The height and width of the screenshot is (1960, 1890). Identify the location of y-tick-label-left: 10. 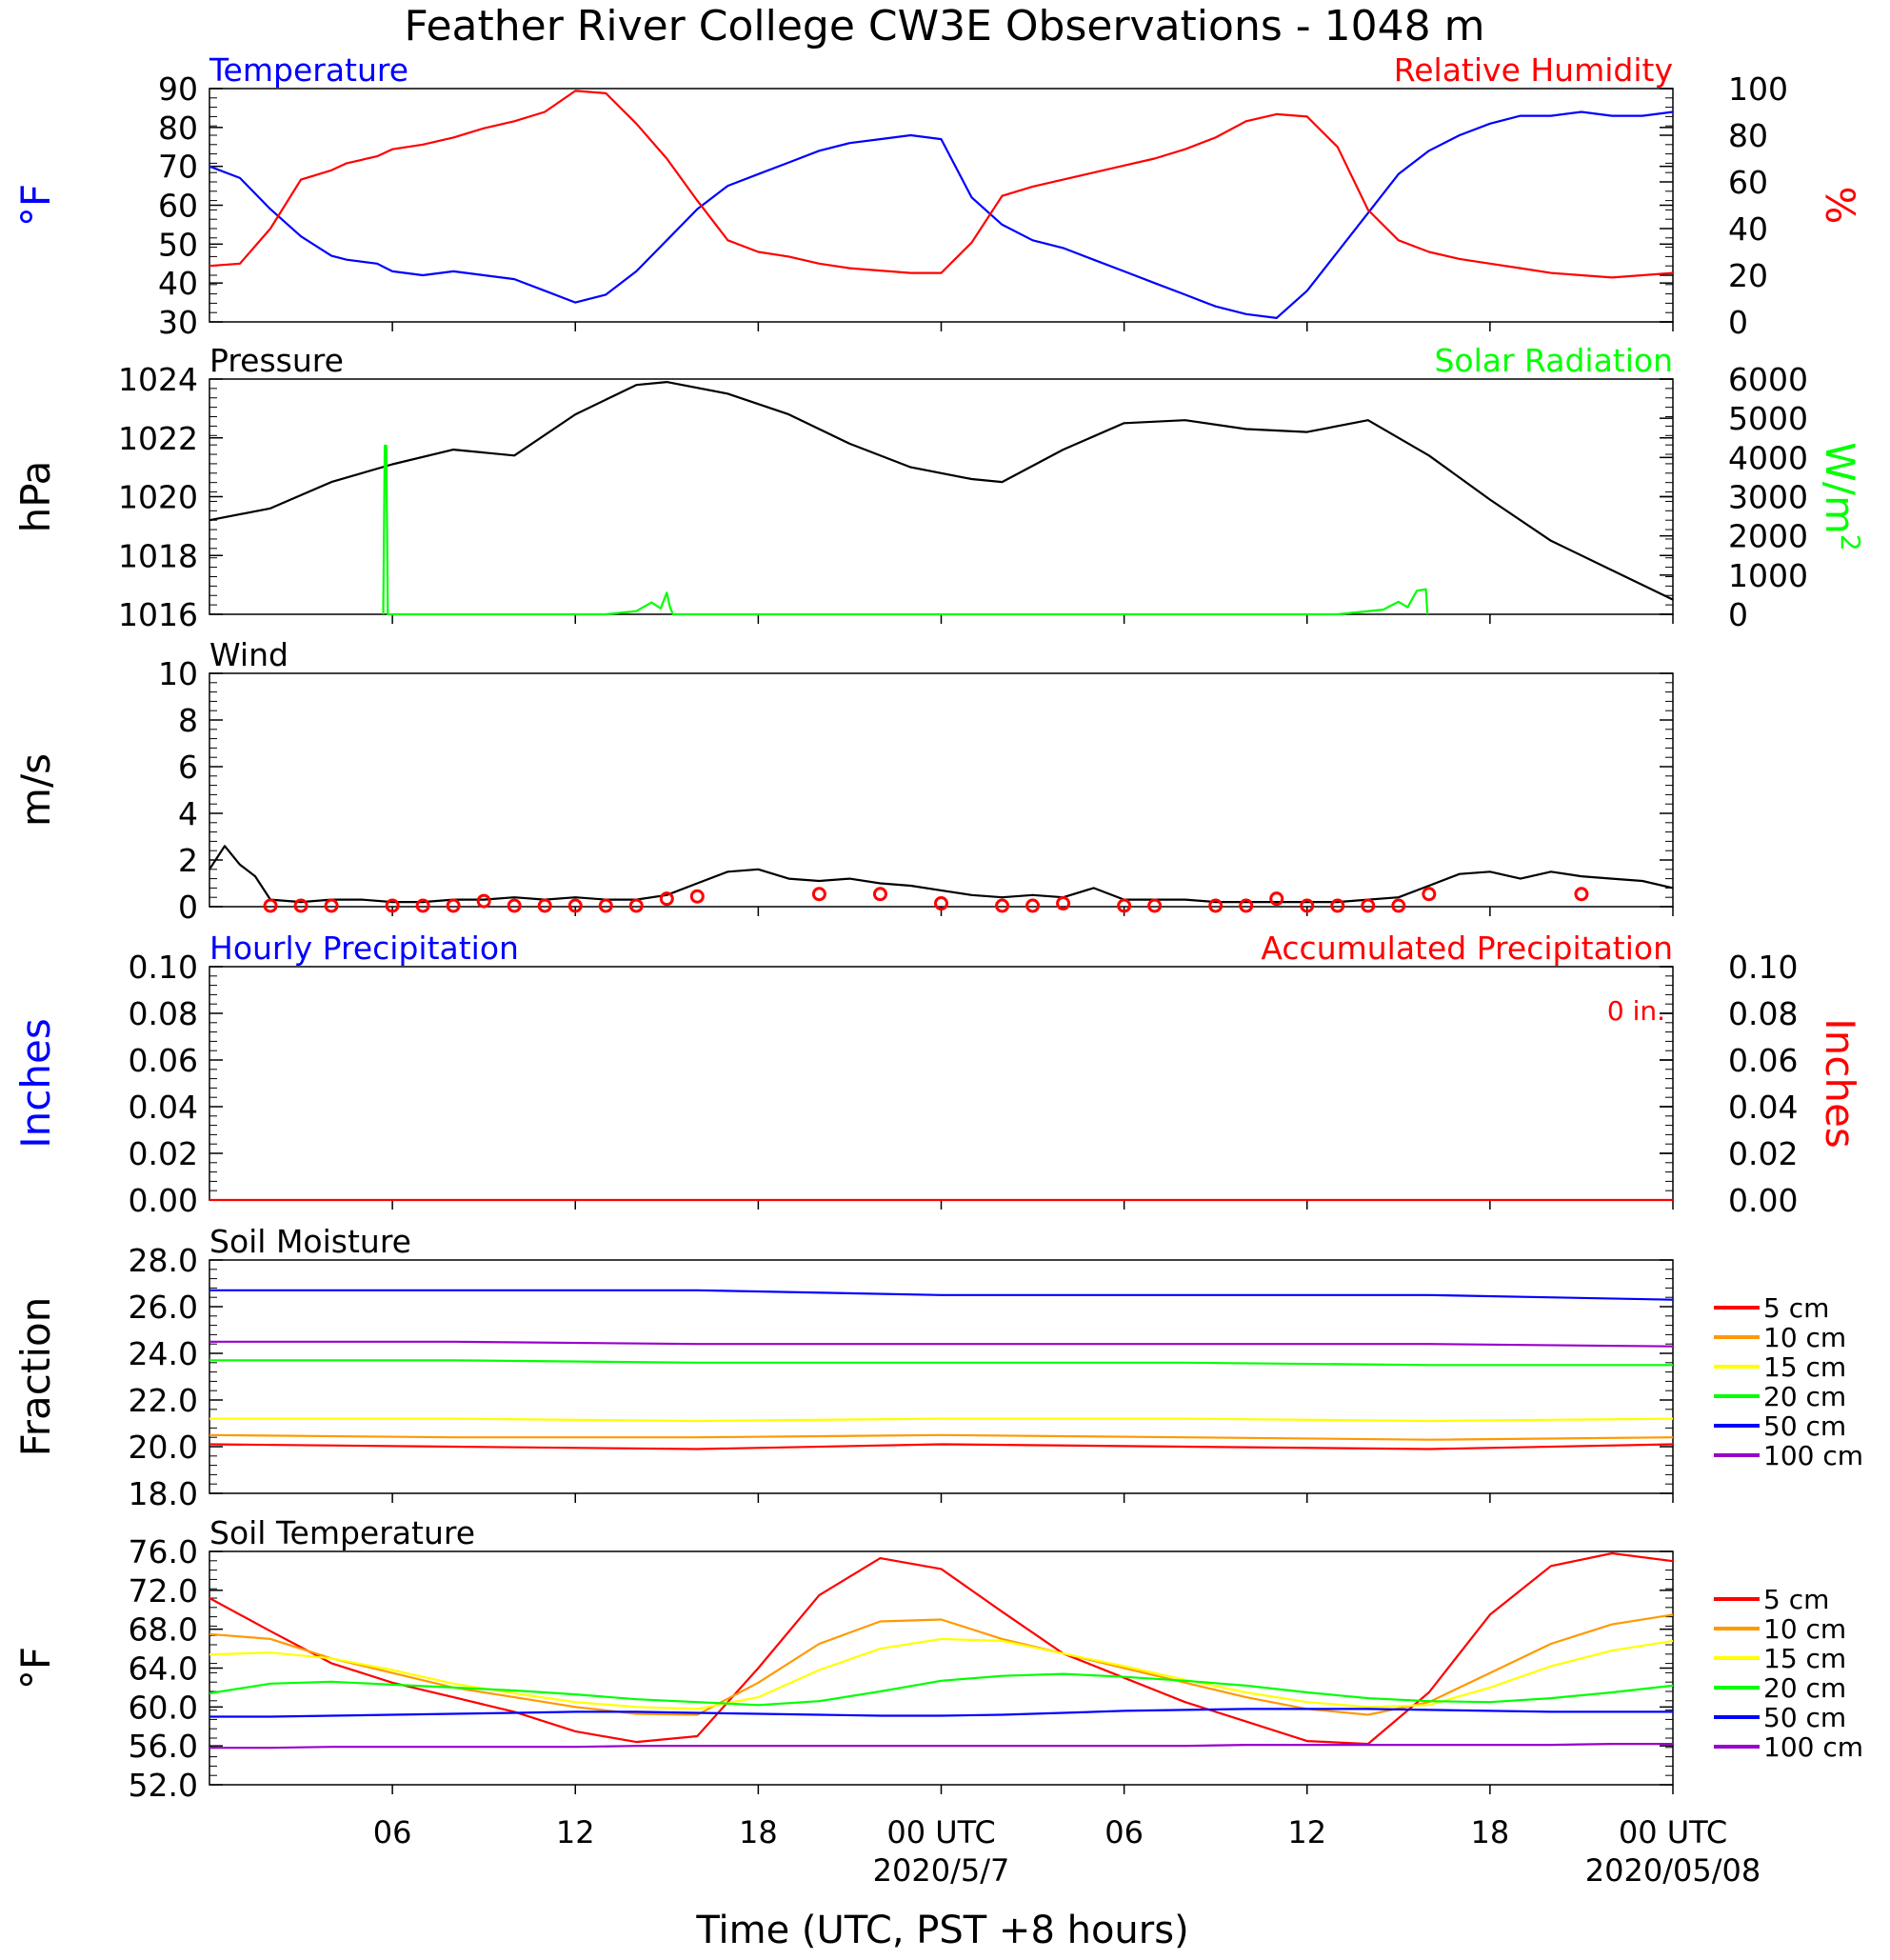
(178, 673).